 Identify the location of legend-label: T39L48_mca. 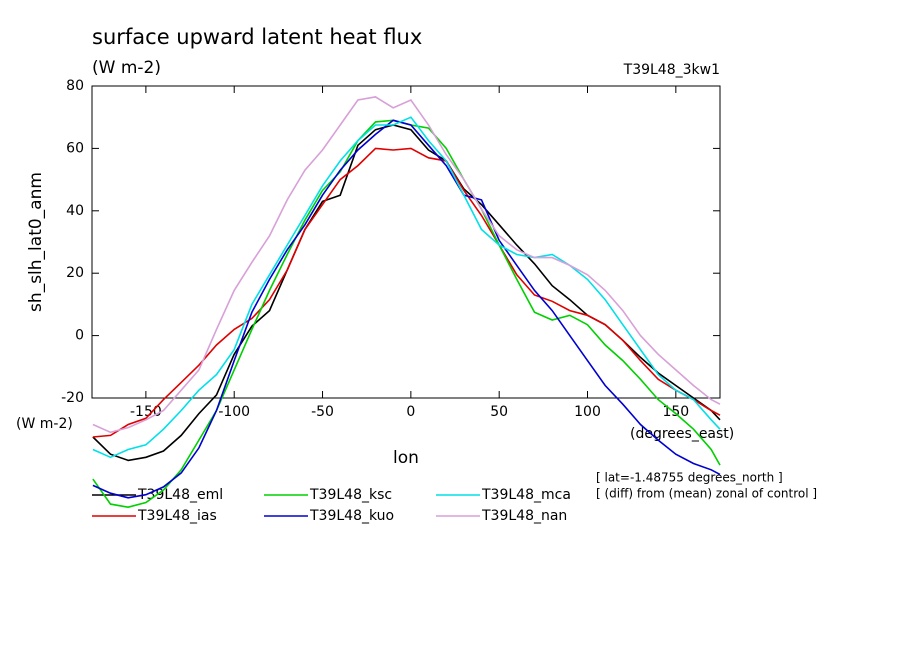
(526, 495).